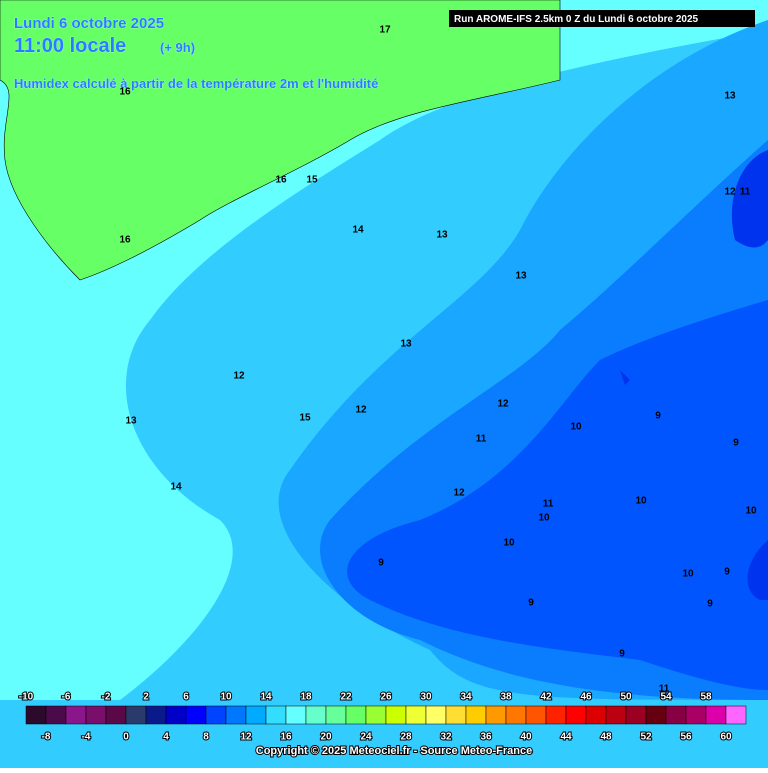 The image size is (768, 773). What do you see at coordinates (206, 737) in the screenshot?
I see `colorbar-bottom-label: 8` at bounding box center [206, 737].